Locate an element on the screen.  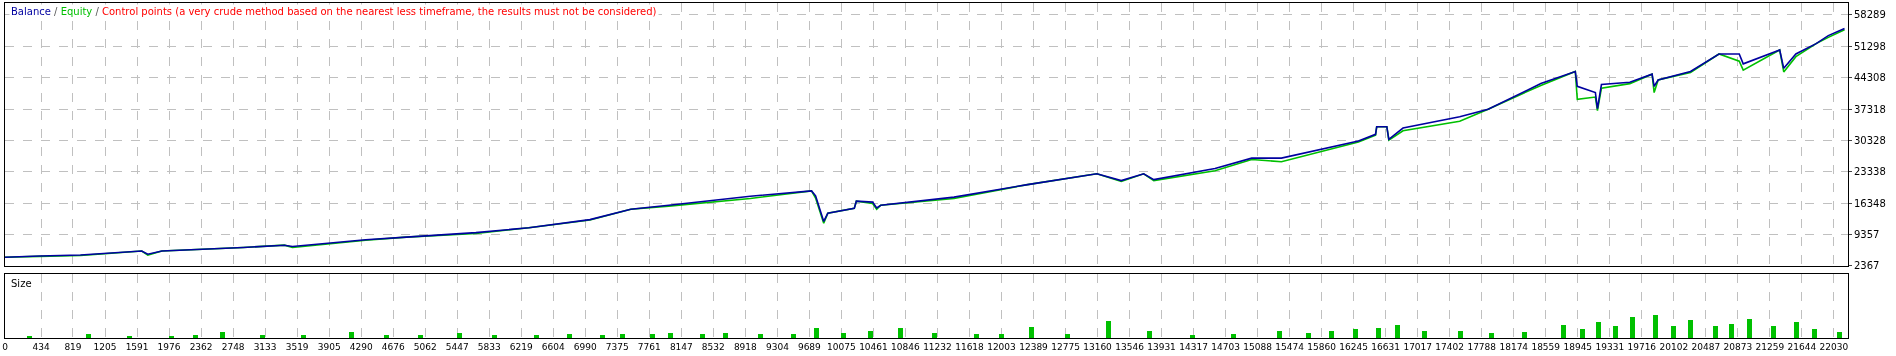
x-tick-label: 0 is located at coordinates (5, 346).